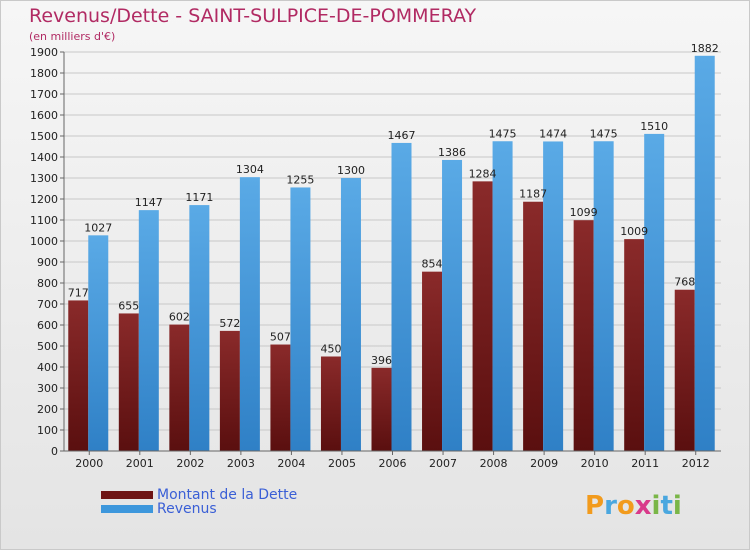 The image size is (750, 551). Describe the element at coordinates (544, 463) in the screenshot. I see `x-tick-label: 2009` at that location.